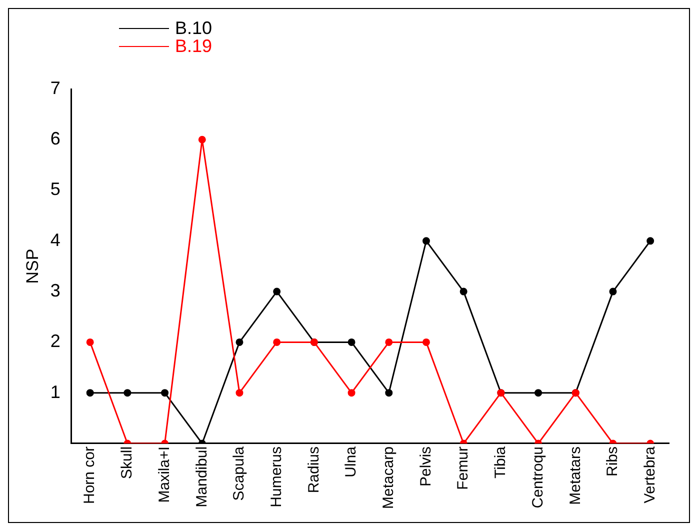 The height and width of the screenshot is (531, 698). I want to click on y-axis-title: NSP, so click(32, 266).